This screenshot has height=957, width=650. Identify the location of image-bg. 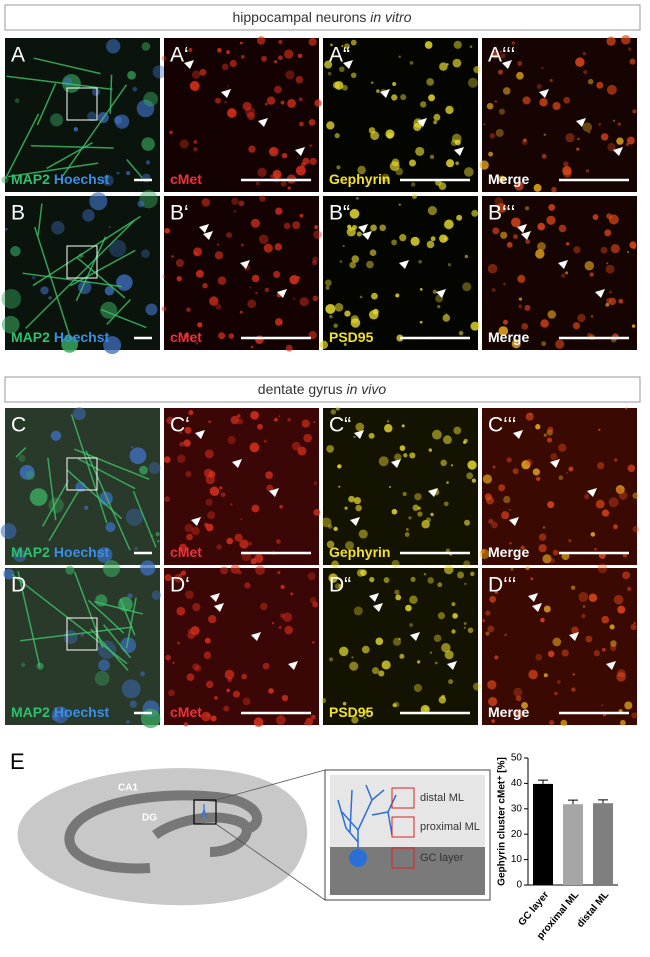
(241, 273).